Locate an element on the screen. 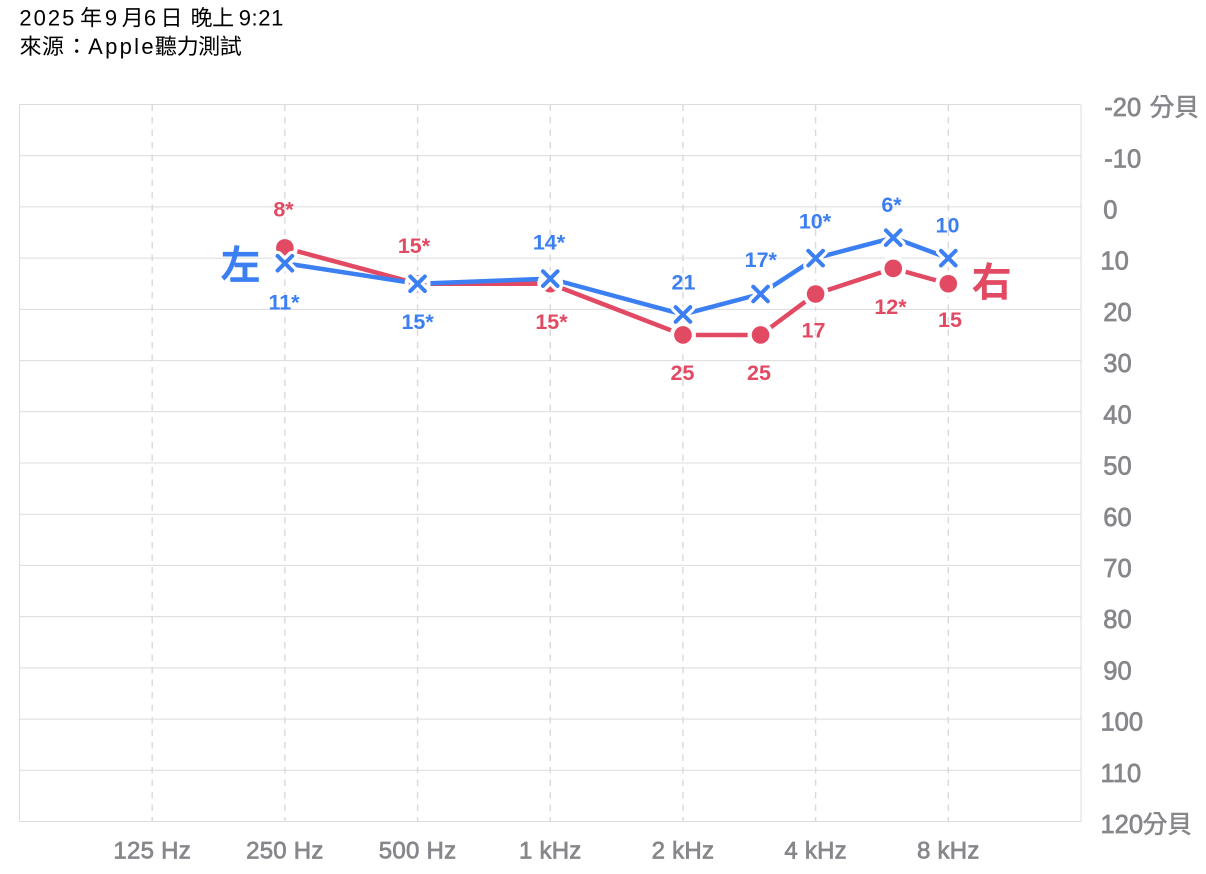 The height and width of the screenshot is (874, 1206). svg-text: 8 kHz is located at coordinates (948, 851).